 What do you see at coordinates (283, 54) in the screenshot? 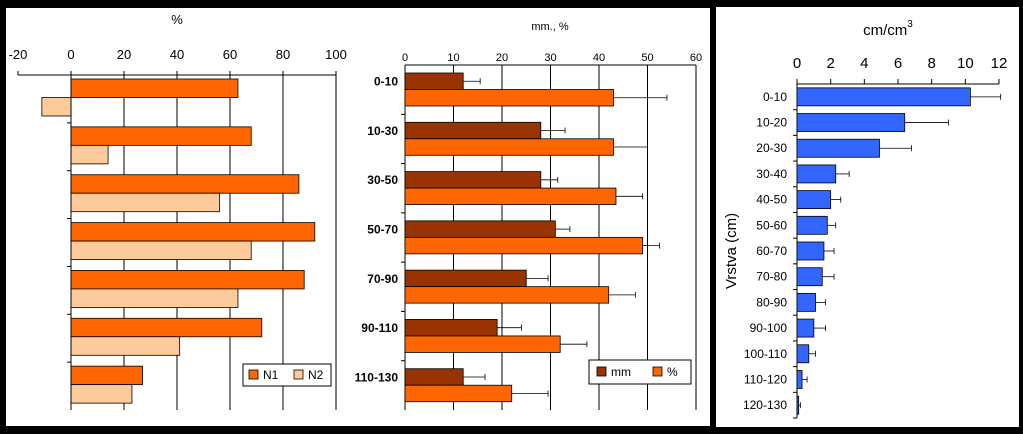
I see `chart-1-tick-label-5: 80` at bounding box center [283, 54].